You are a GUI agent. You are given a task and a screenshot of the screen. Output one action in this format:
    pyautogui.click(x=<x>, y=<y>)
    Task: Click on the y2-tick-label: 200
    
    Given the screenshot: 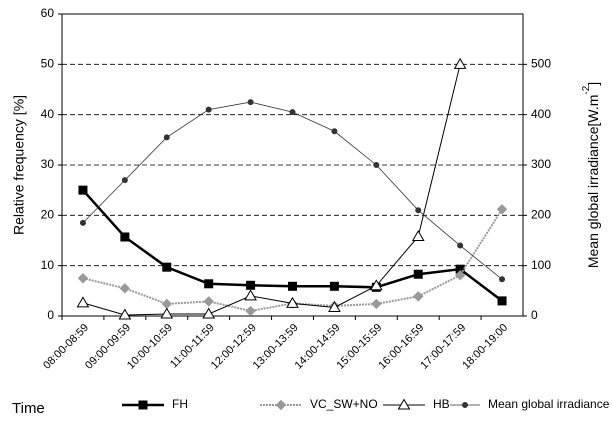 What is the action you would take?
    pyautogui.click(x=541, y=215)
    